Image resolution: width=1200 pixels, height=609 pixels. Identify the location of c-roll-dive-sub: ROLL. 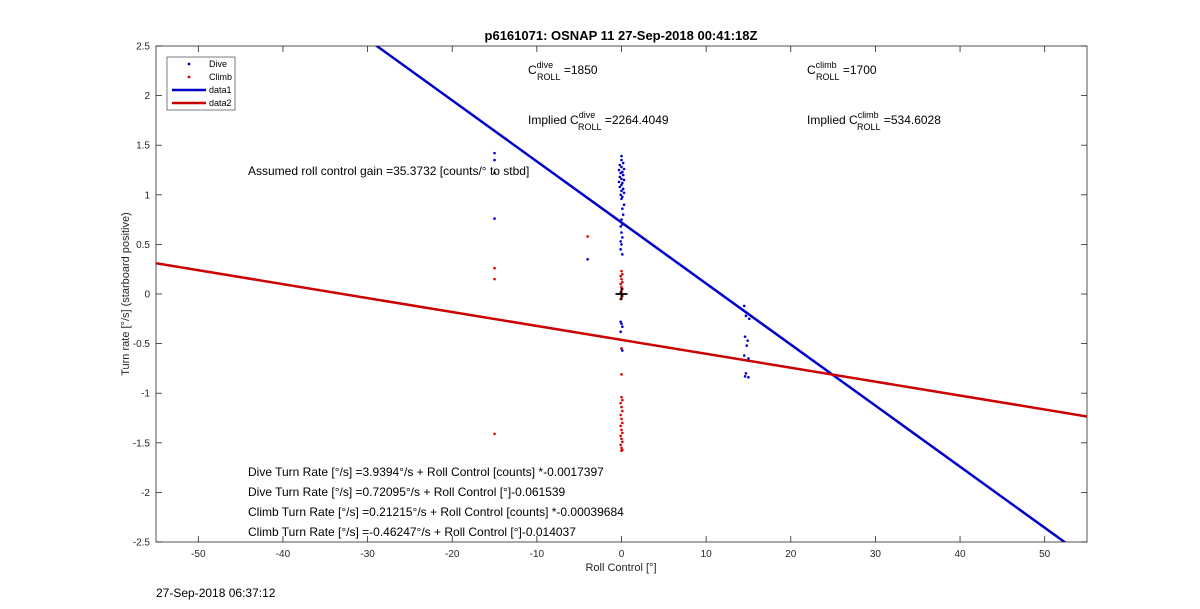
(549, 77).